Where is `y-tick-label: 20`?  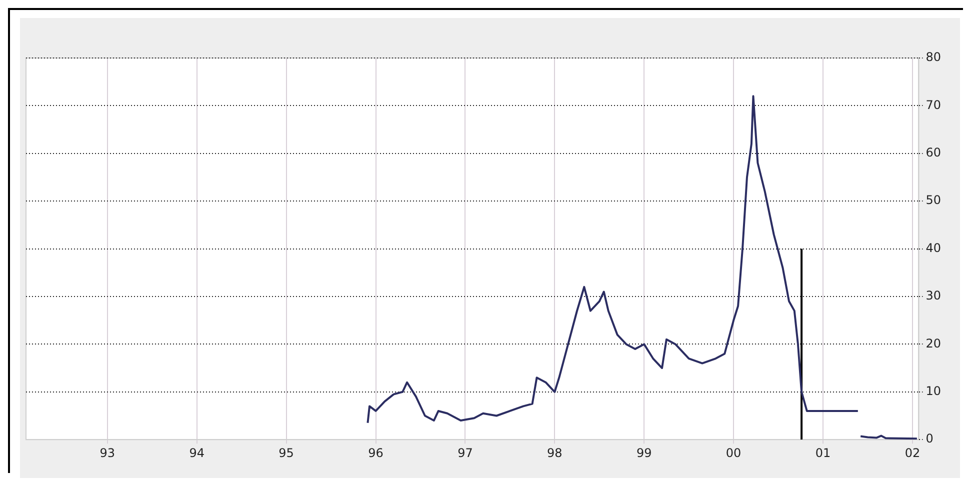 y-tick-label: 20 is located at coordinates (934, 343).